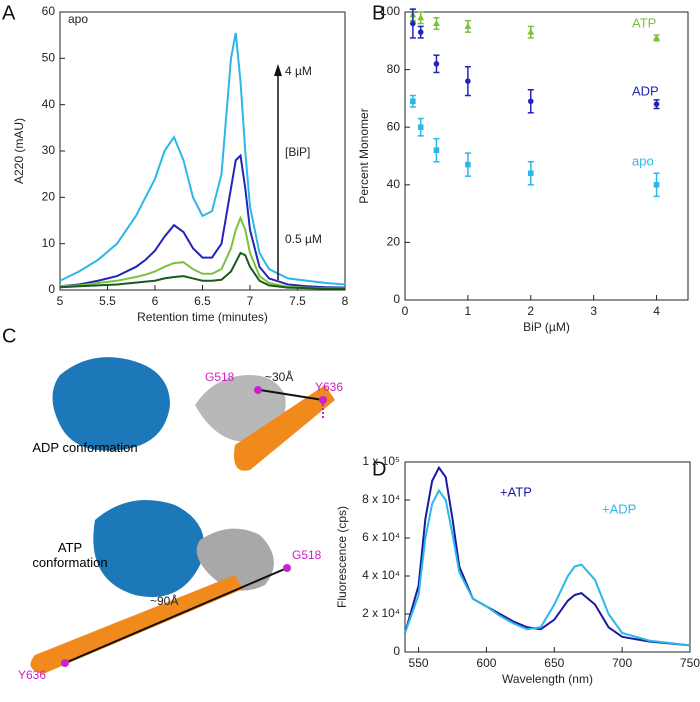 This screenshot has width=700, height=702. I want to click on annotation: [BiP], so click(297, 152).